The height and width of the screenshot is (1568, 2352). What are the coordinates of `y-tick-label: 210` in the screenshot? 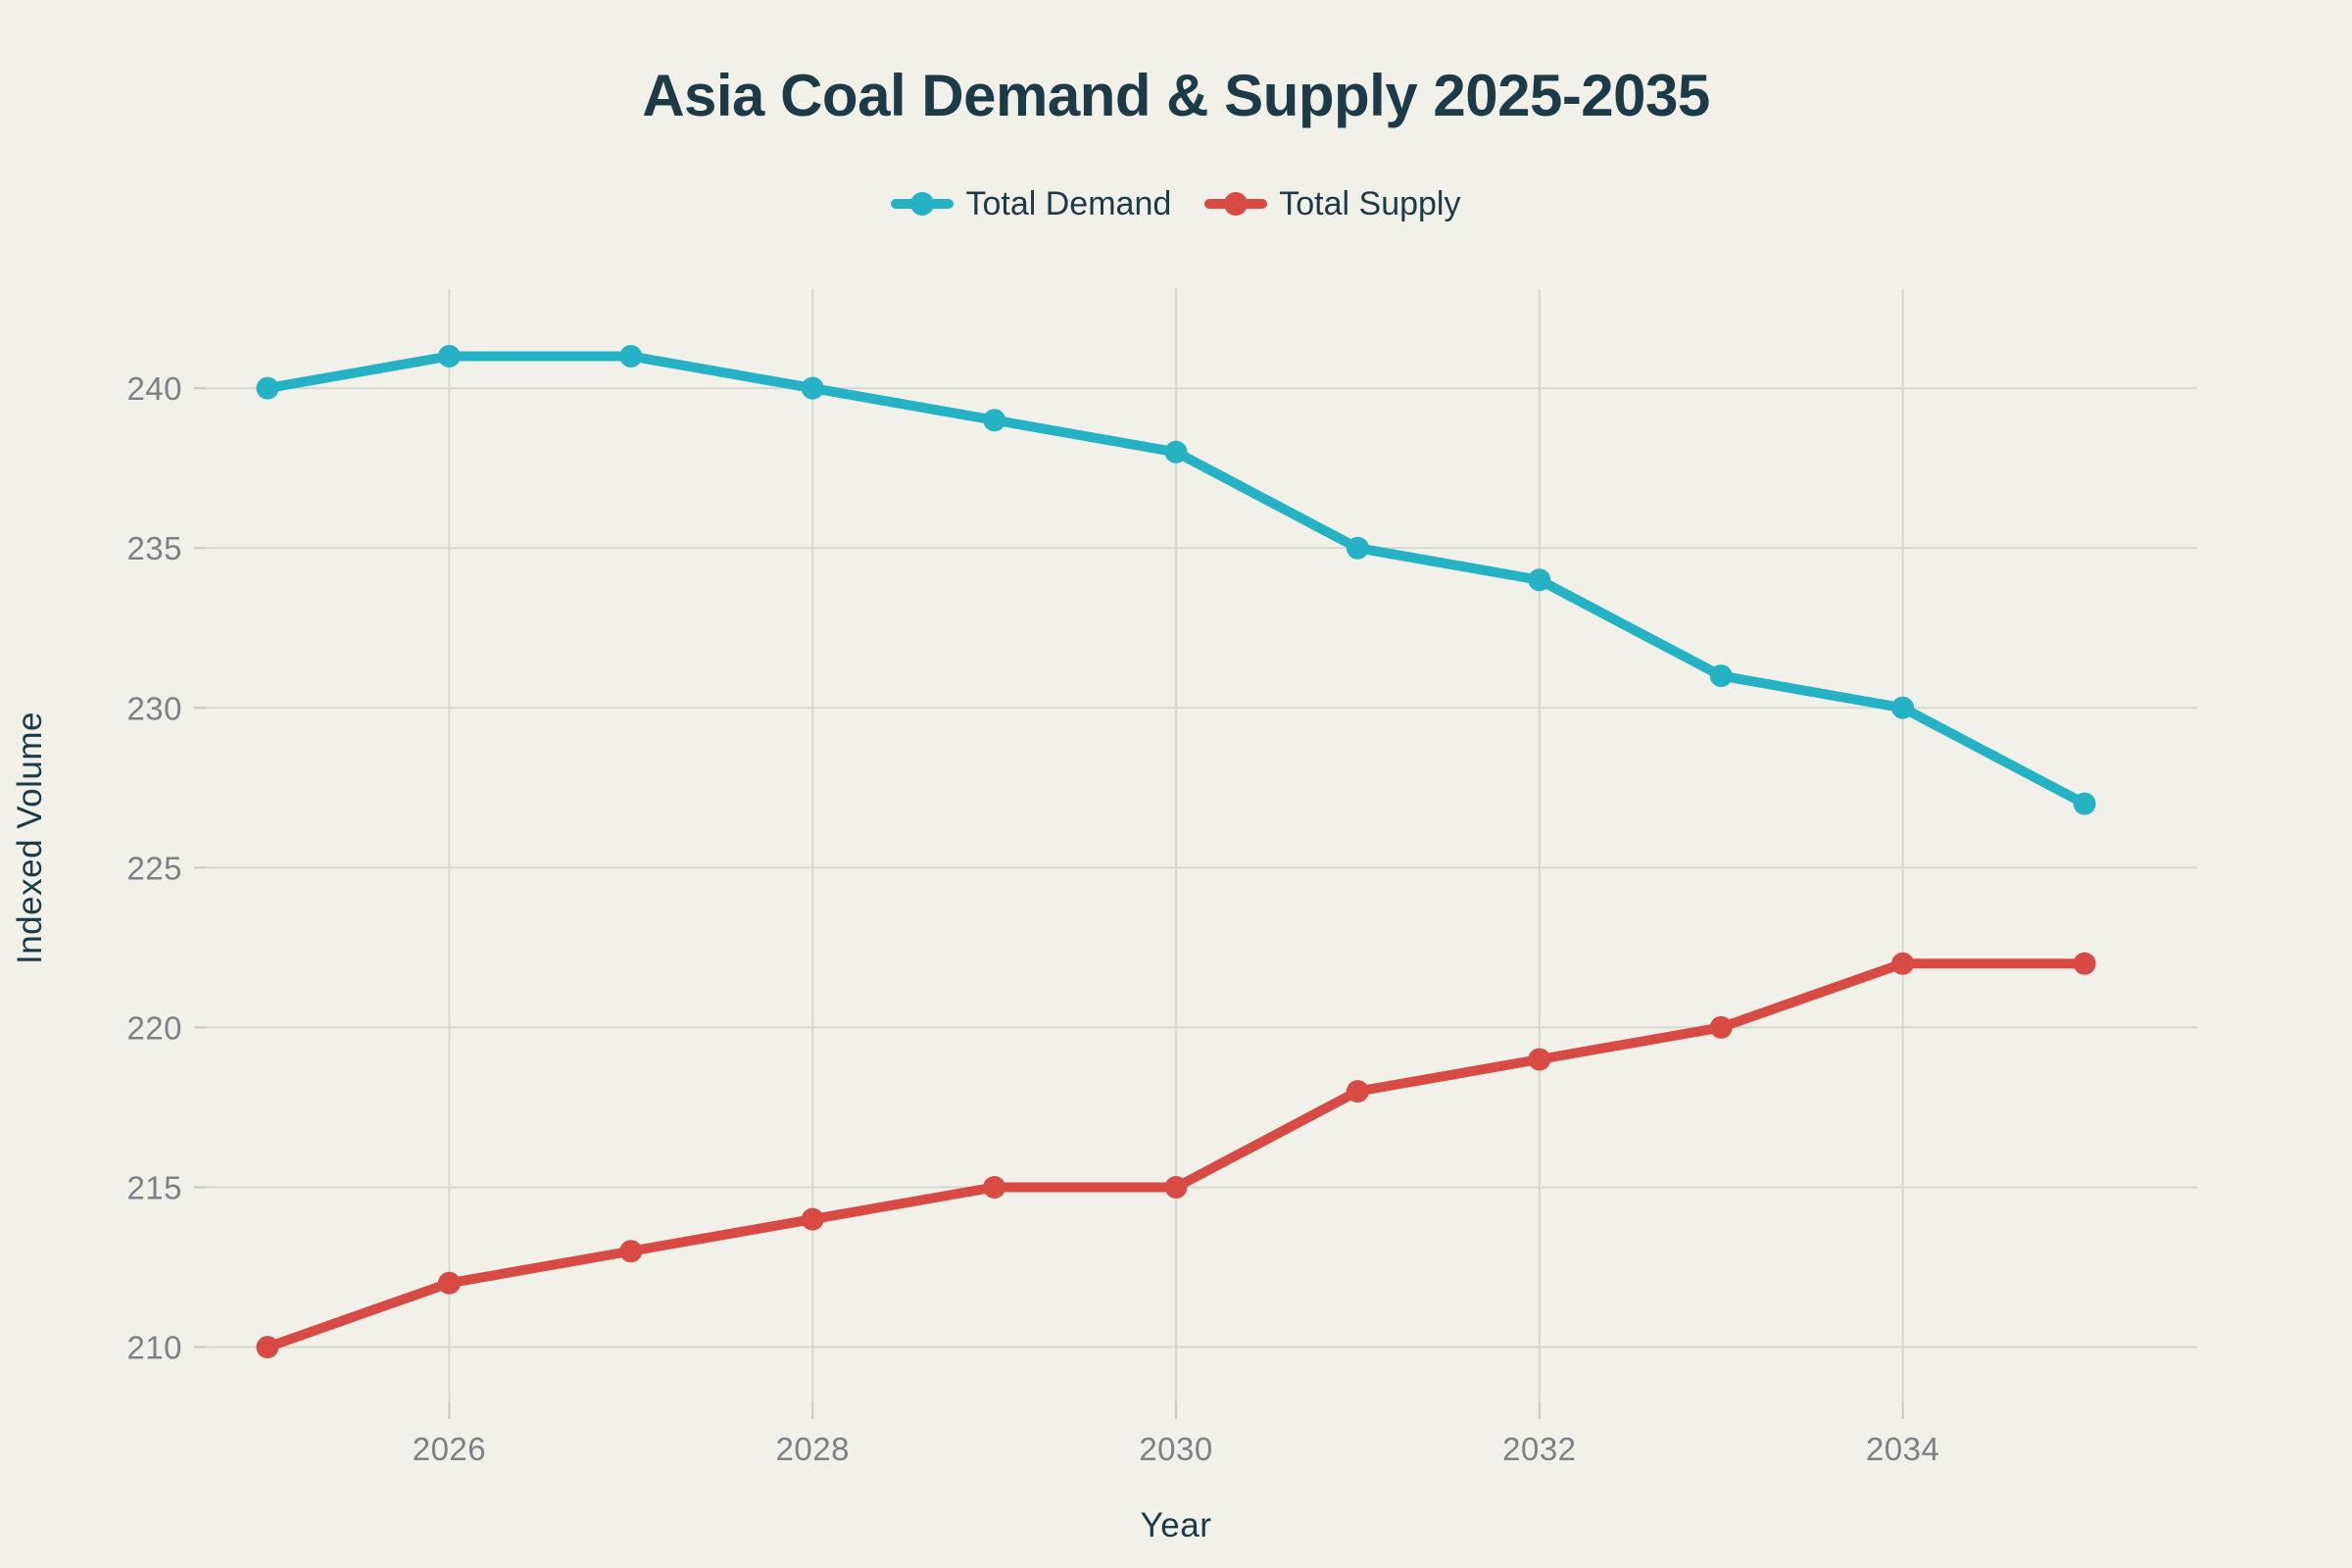 It's located at (154, 1348).